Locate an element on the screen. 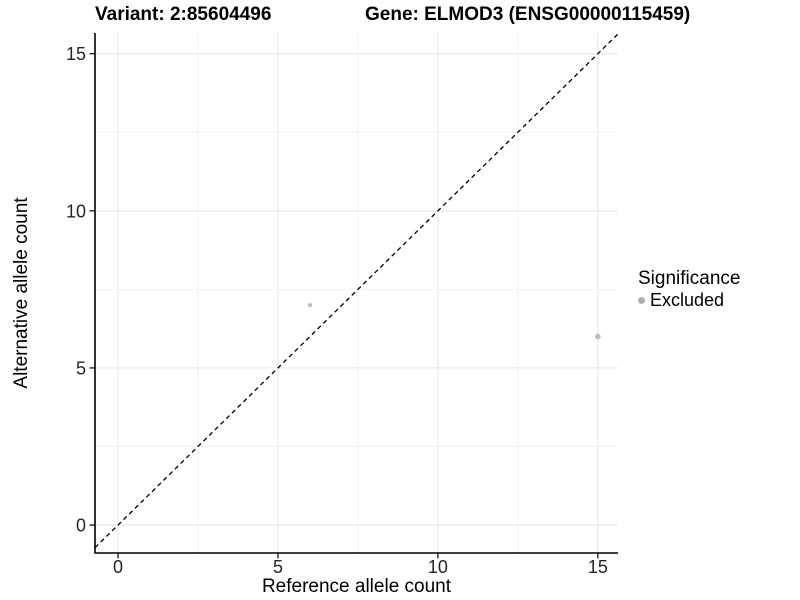 The height and width of the screenshot is (600, 800). x-axis-title: Reference allele count is located at coordinates (356, 586).